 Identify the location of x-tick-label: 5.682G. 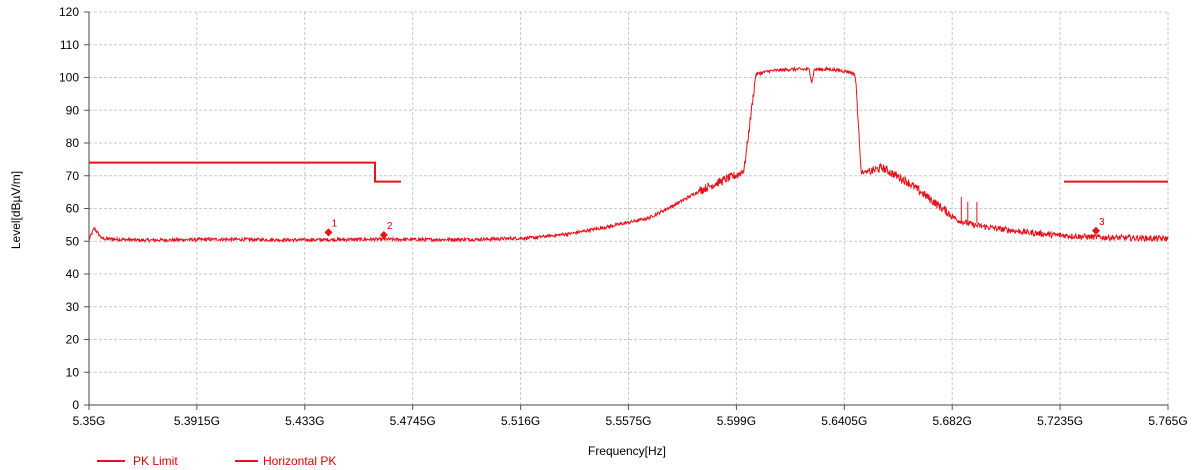
(952, 421).